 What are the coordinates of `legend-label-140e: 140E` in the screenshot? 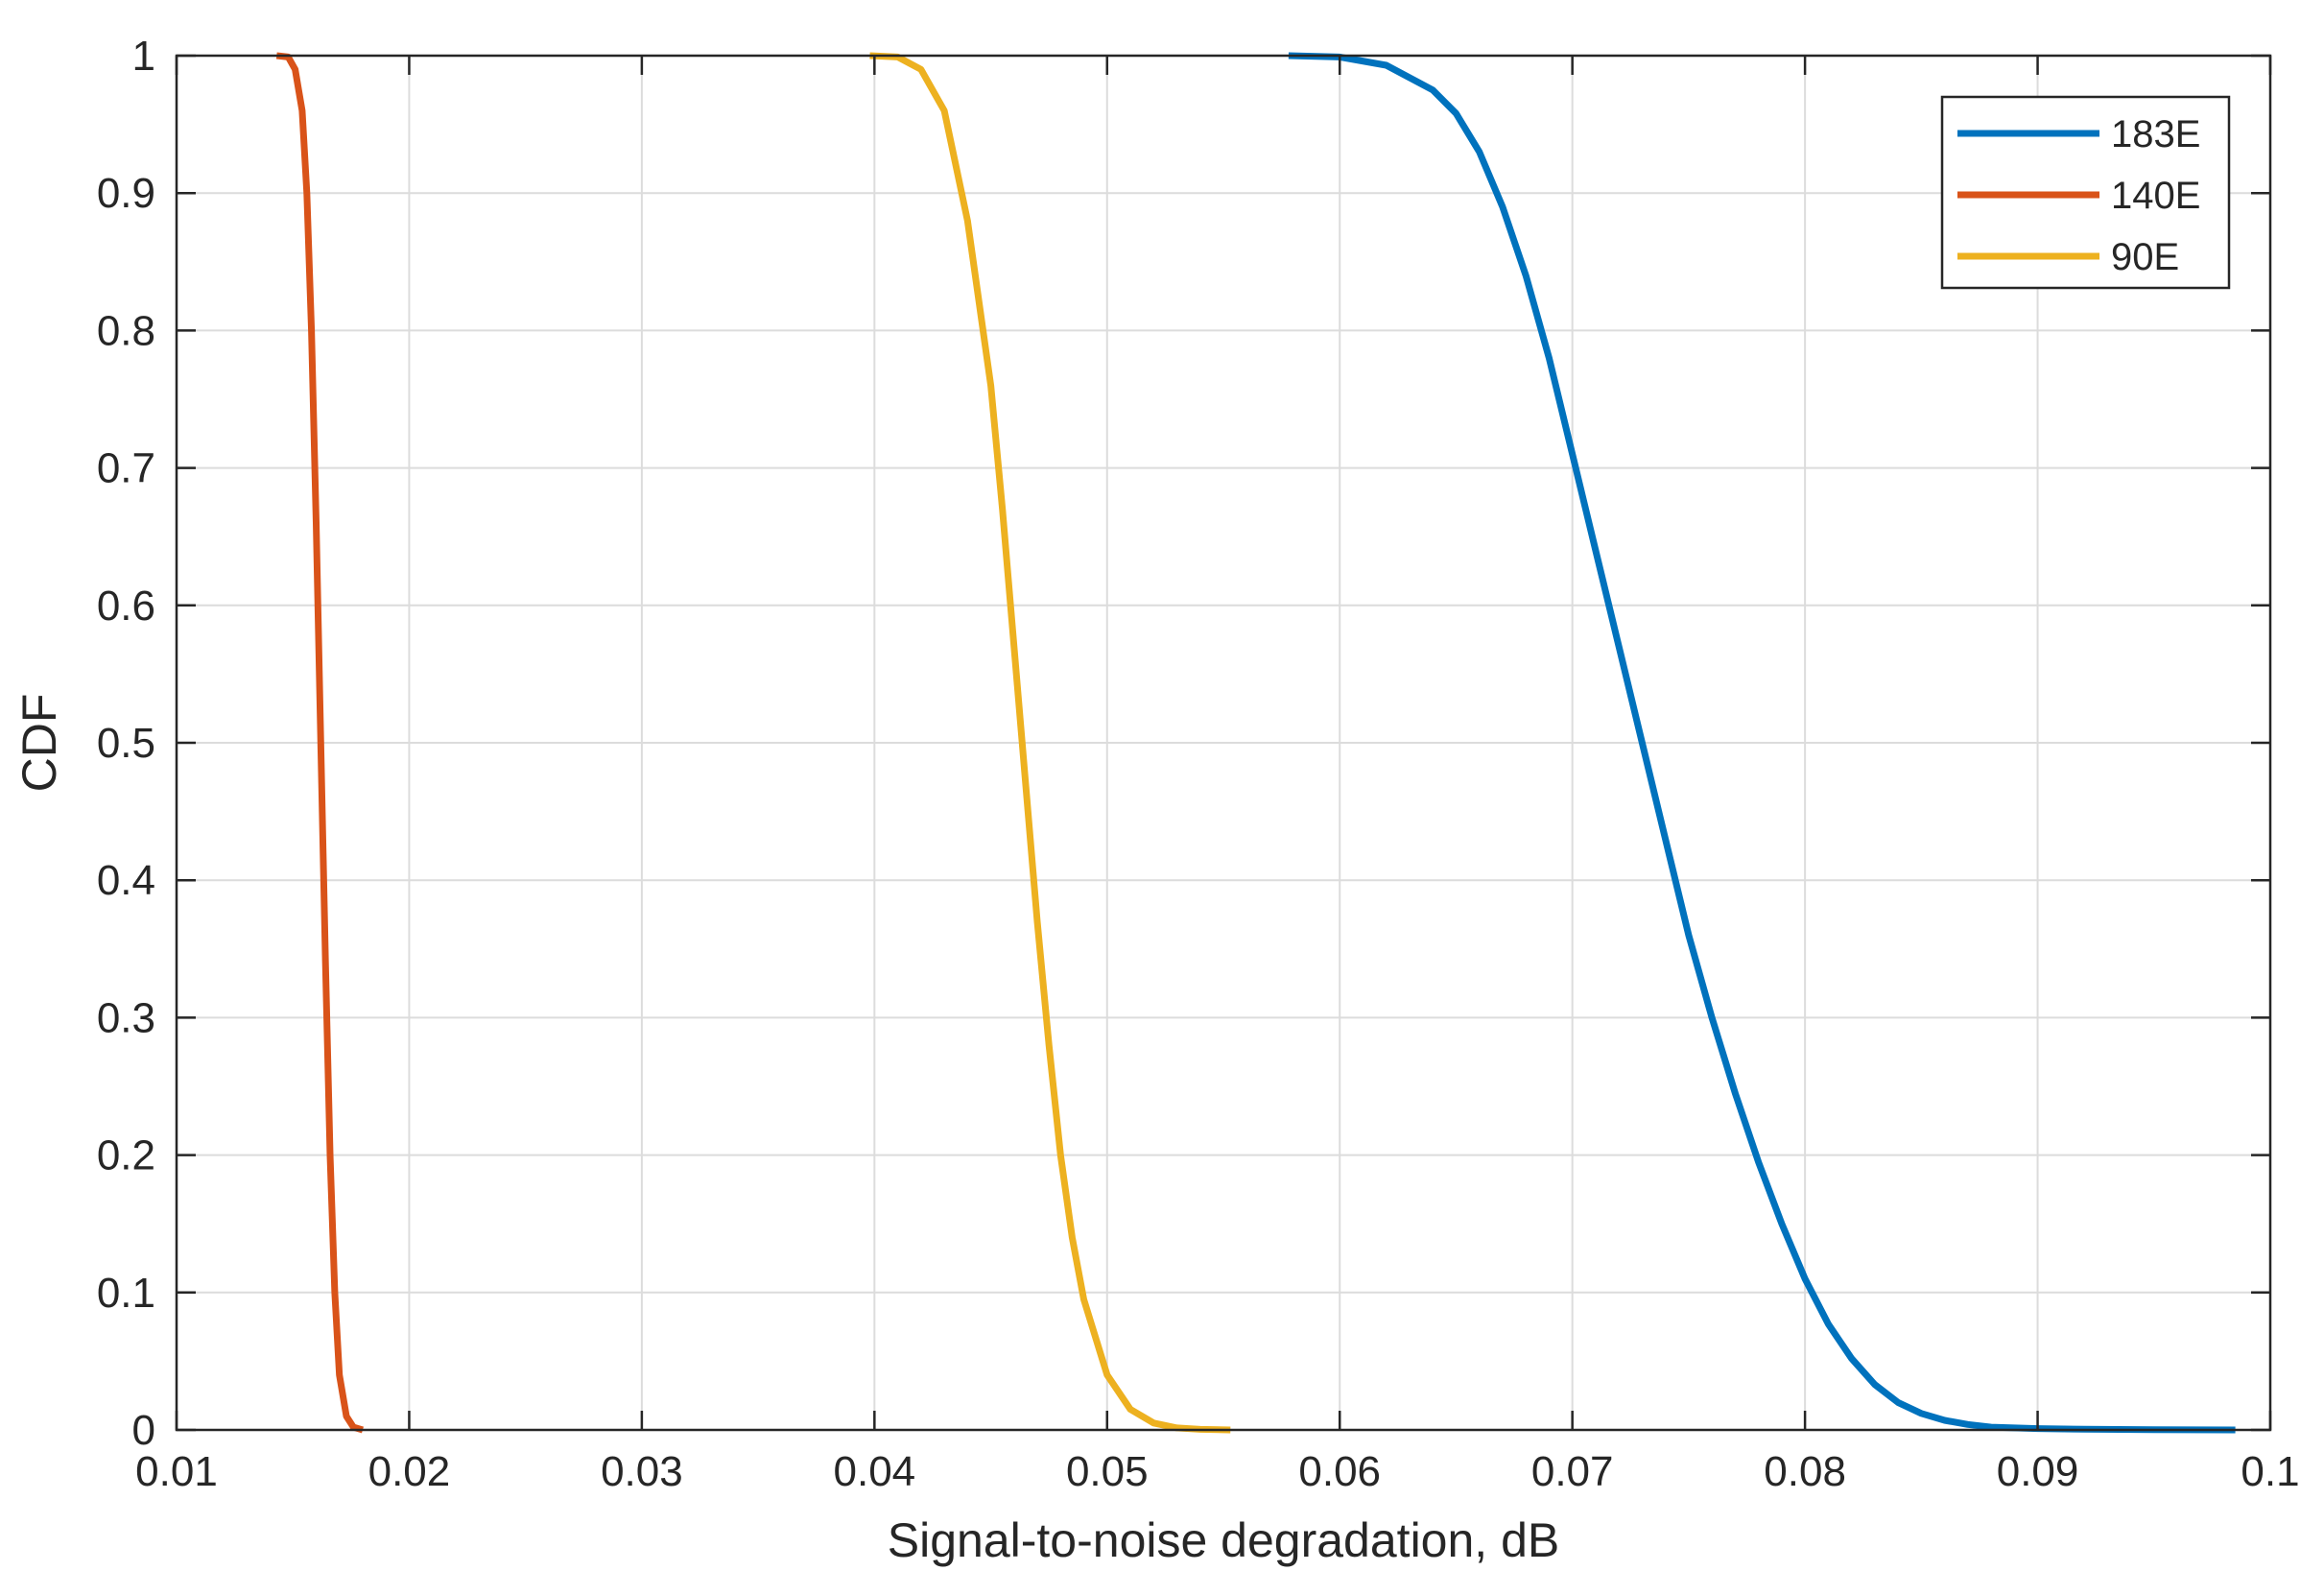 It's located at (2155, 196).